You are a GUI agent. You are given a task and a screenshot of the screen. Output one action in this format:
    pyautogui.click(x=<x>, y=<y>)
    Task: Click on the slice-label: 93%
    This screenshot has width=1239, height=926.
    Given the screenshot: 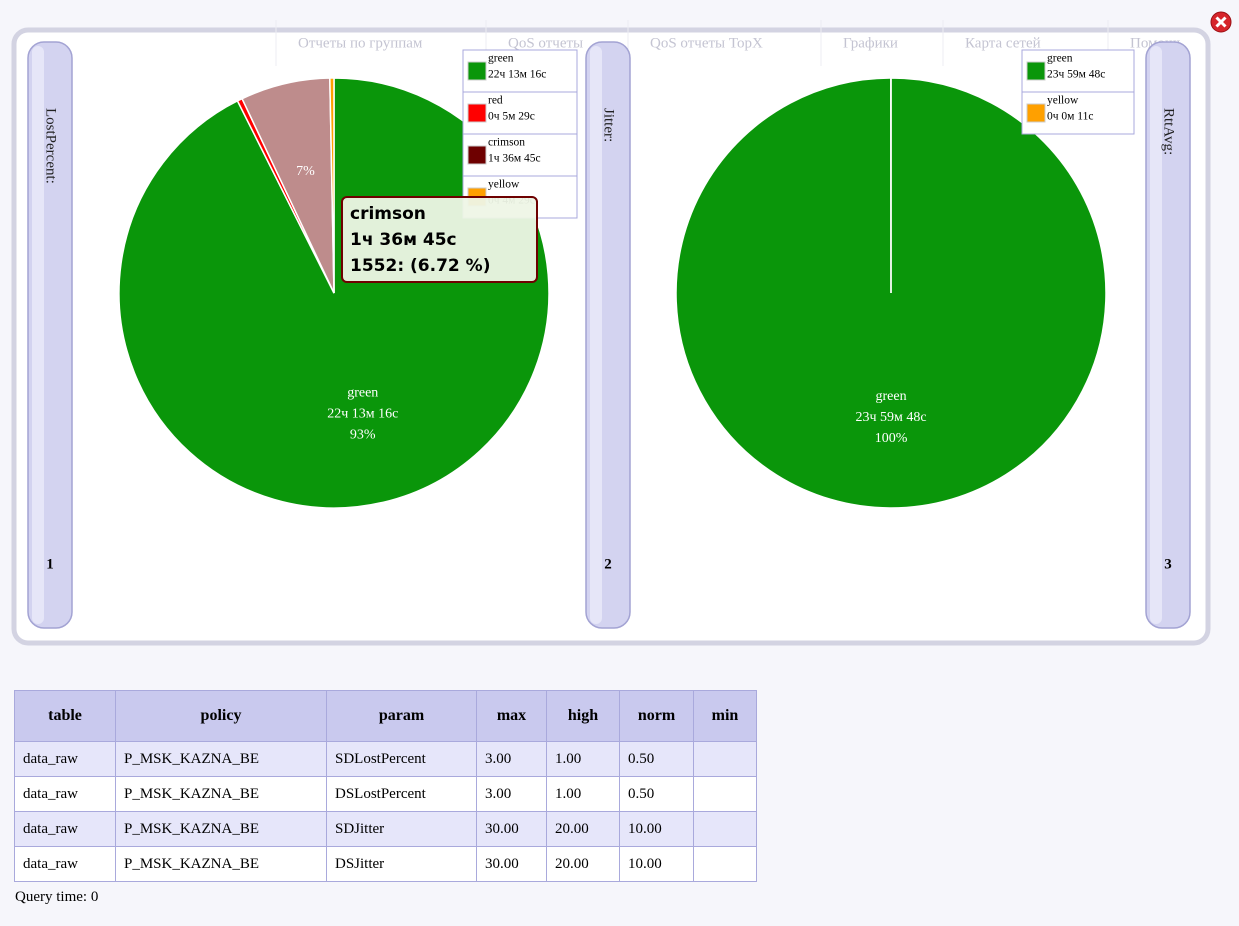 What is the action you would take?
    pyautogui.click(x=363, y=435)
    